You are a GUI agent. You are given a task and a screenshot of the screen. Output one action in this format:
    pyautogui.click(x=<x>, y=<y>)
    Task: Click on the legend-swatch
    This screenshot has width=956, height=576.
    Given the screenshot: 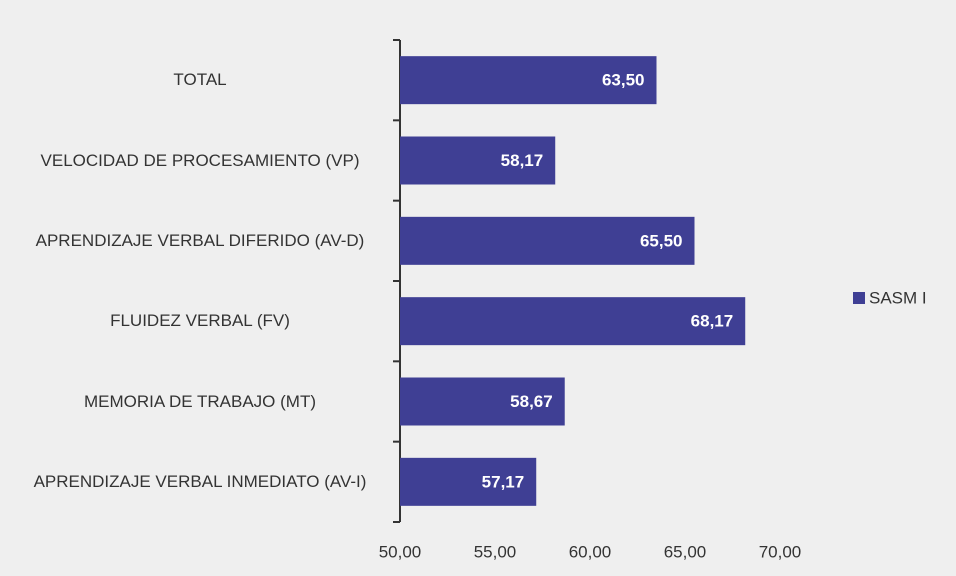 What is the action you would take?
    pyautogui.click(x=859, y=298)
    